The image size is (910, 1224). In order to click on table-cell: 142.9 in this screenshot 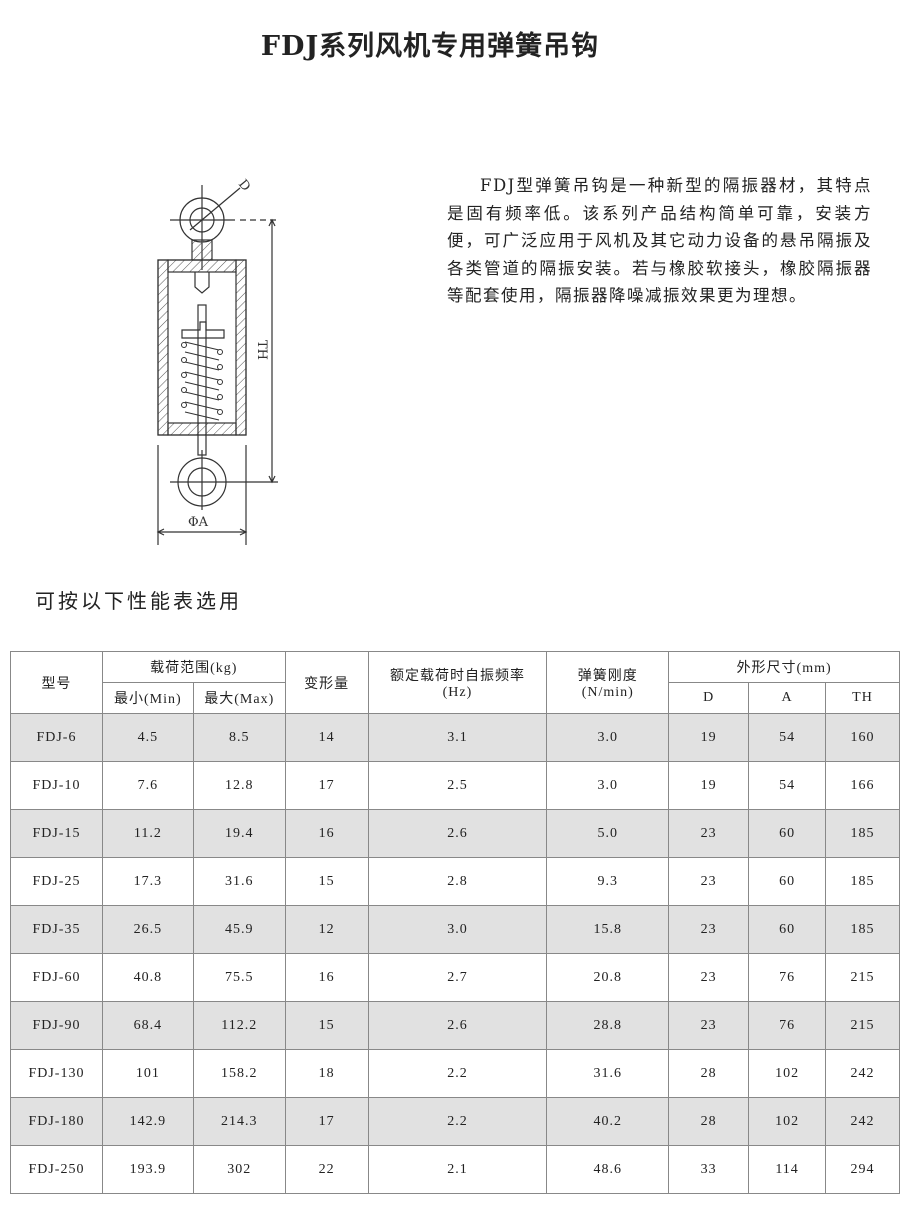, I will do `click(147, 1121)`.